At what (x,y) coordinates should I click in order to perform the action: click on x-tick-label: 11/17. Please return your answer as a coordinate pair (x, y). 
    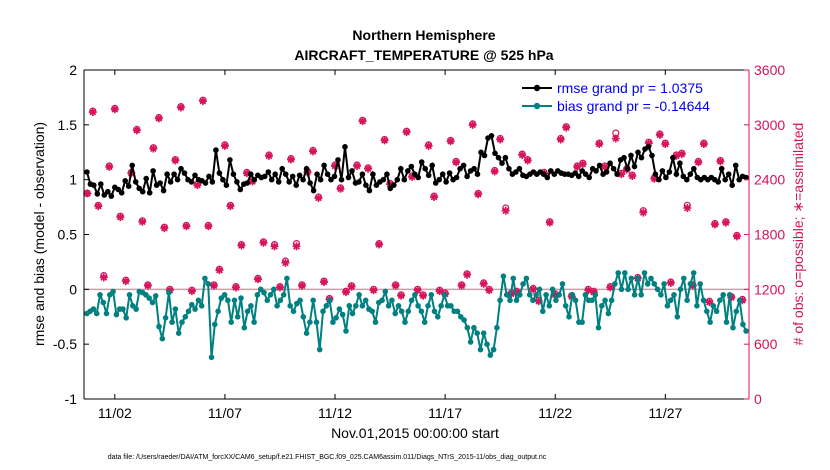
    Looking at the image, I should click on (445, 413).